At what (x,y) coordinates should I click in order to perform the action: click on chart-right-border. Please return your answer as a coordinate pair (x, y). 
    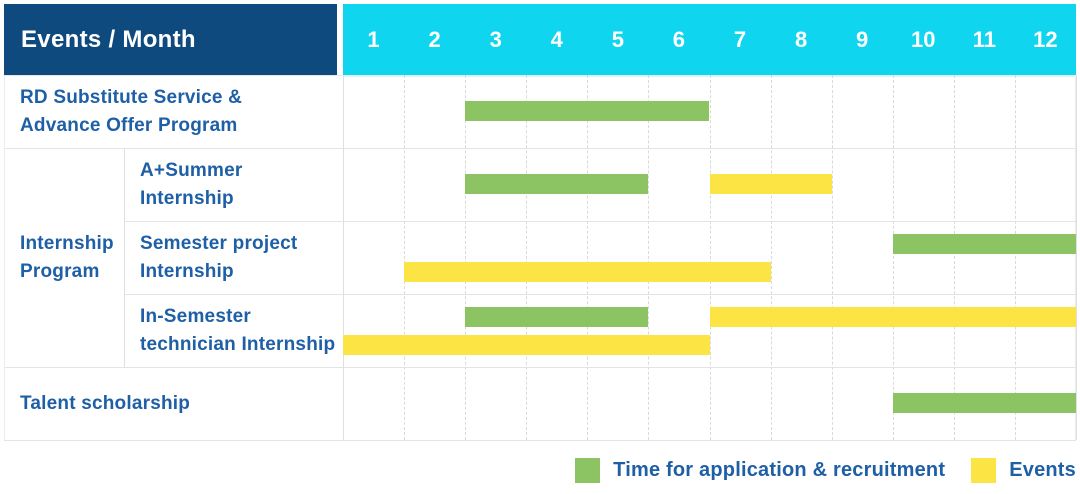
    Looking at the image, I should click on (1076, 257).